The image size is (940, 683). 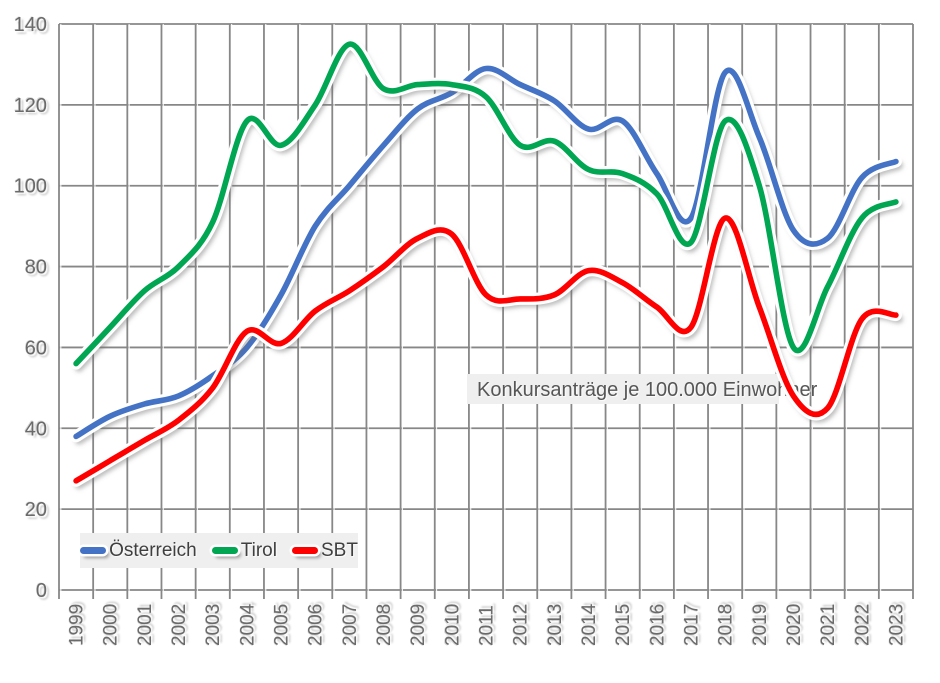 What do you see at coordinates (36, 348) in the screenshot?
I see `y-tick-label: 60` at bounding box center [36, 348].